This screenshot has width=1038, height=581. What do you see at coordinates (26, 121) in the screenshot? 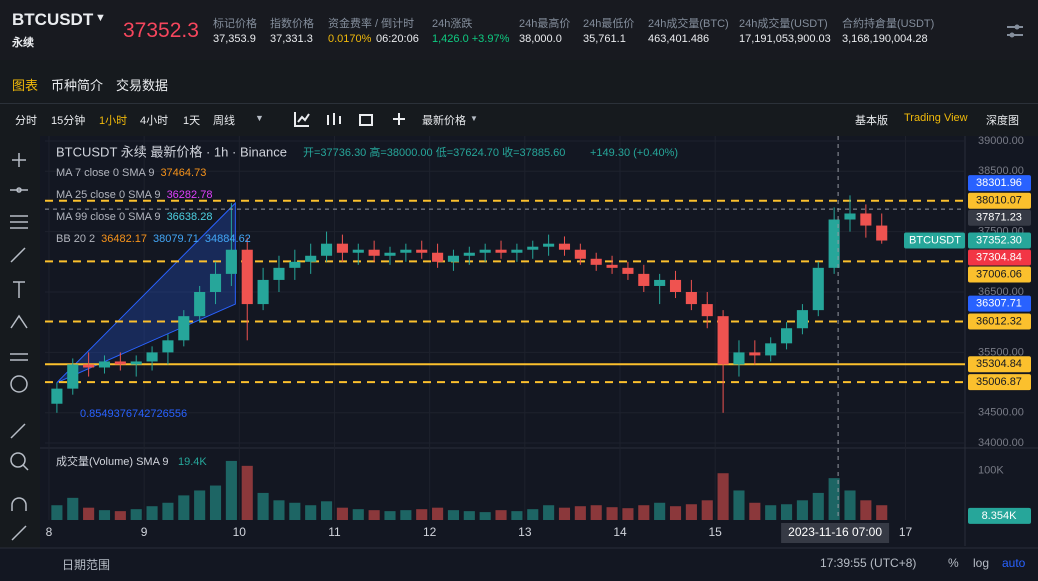
I see `interval: 分时` at bounding box center [26, 121].